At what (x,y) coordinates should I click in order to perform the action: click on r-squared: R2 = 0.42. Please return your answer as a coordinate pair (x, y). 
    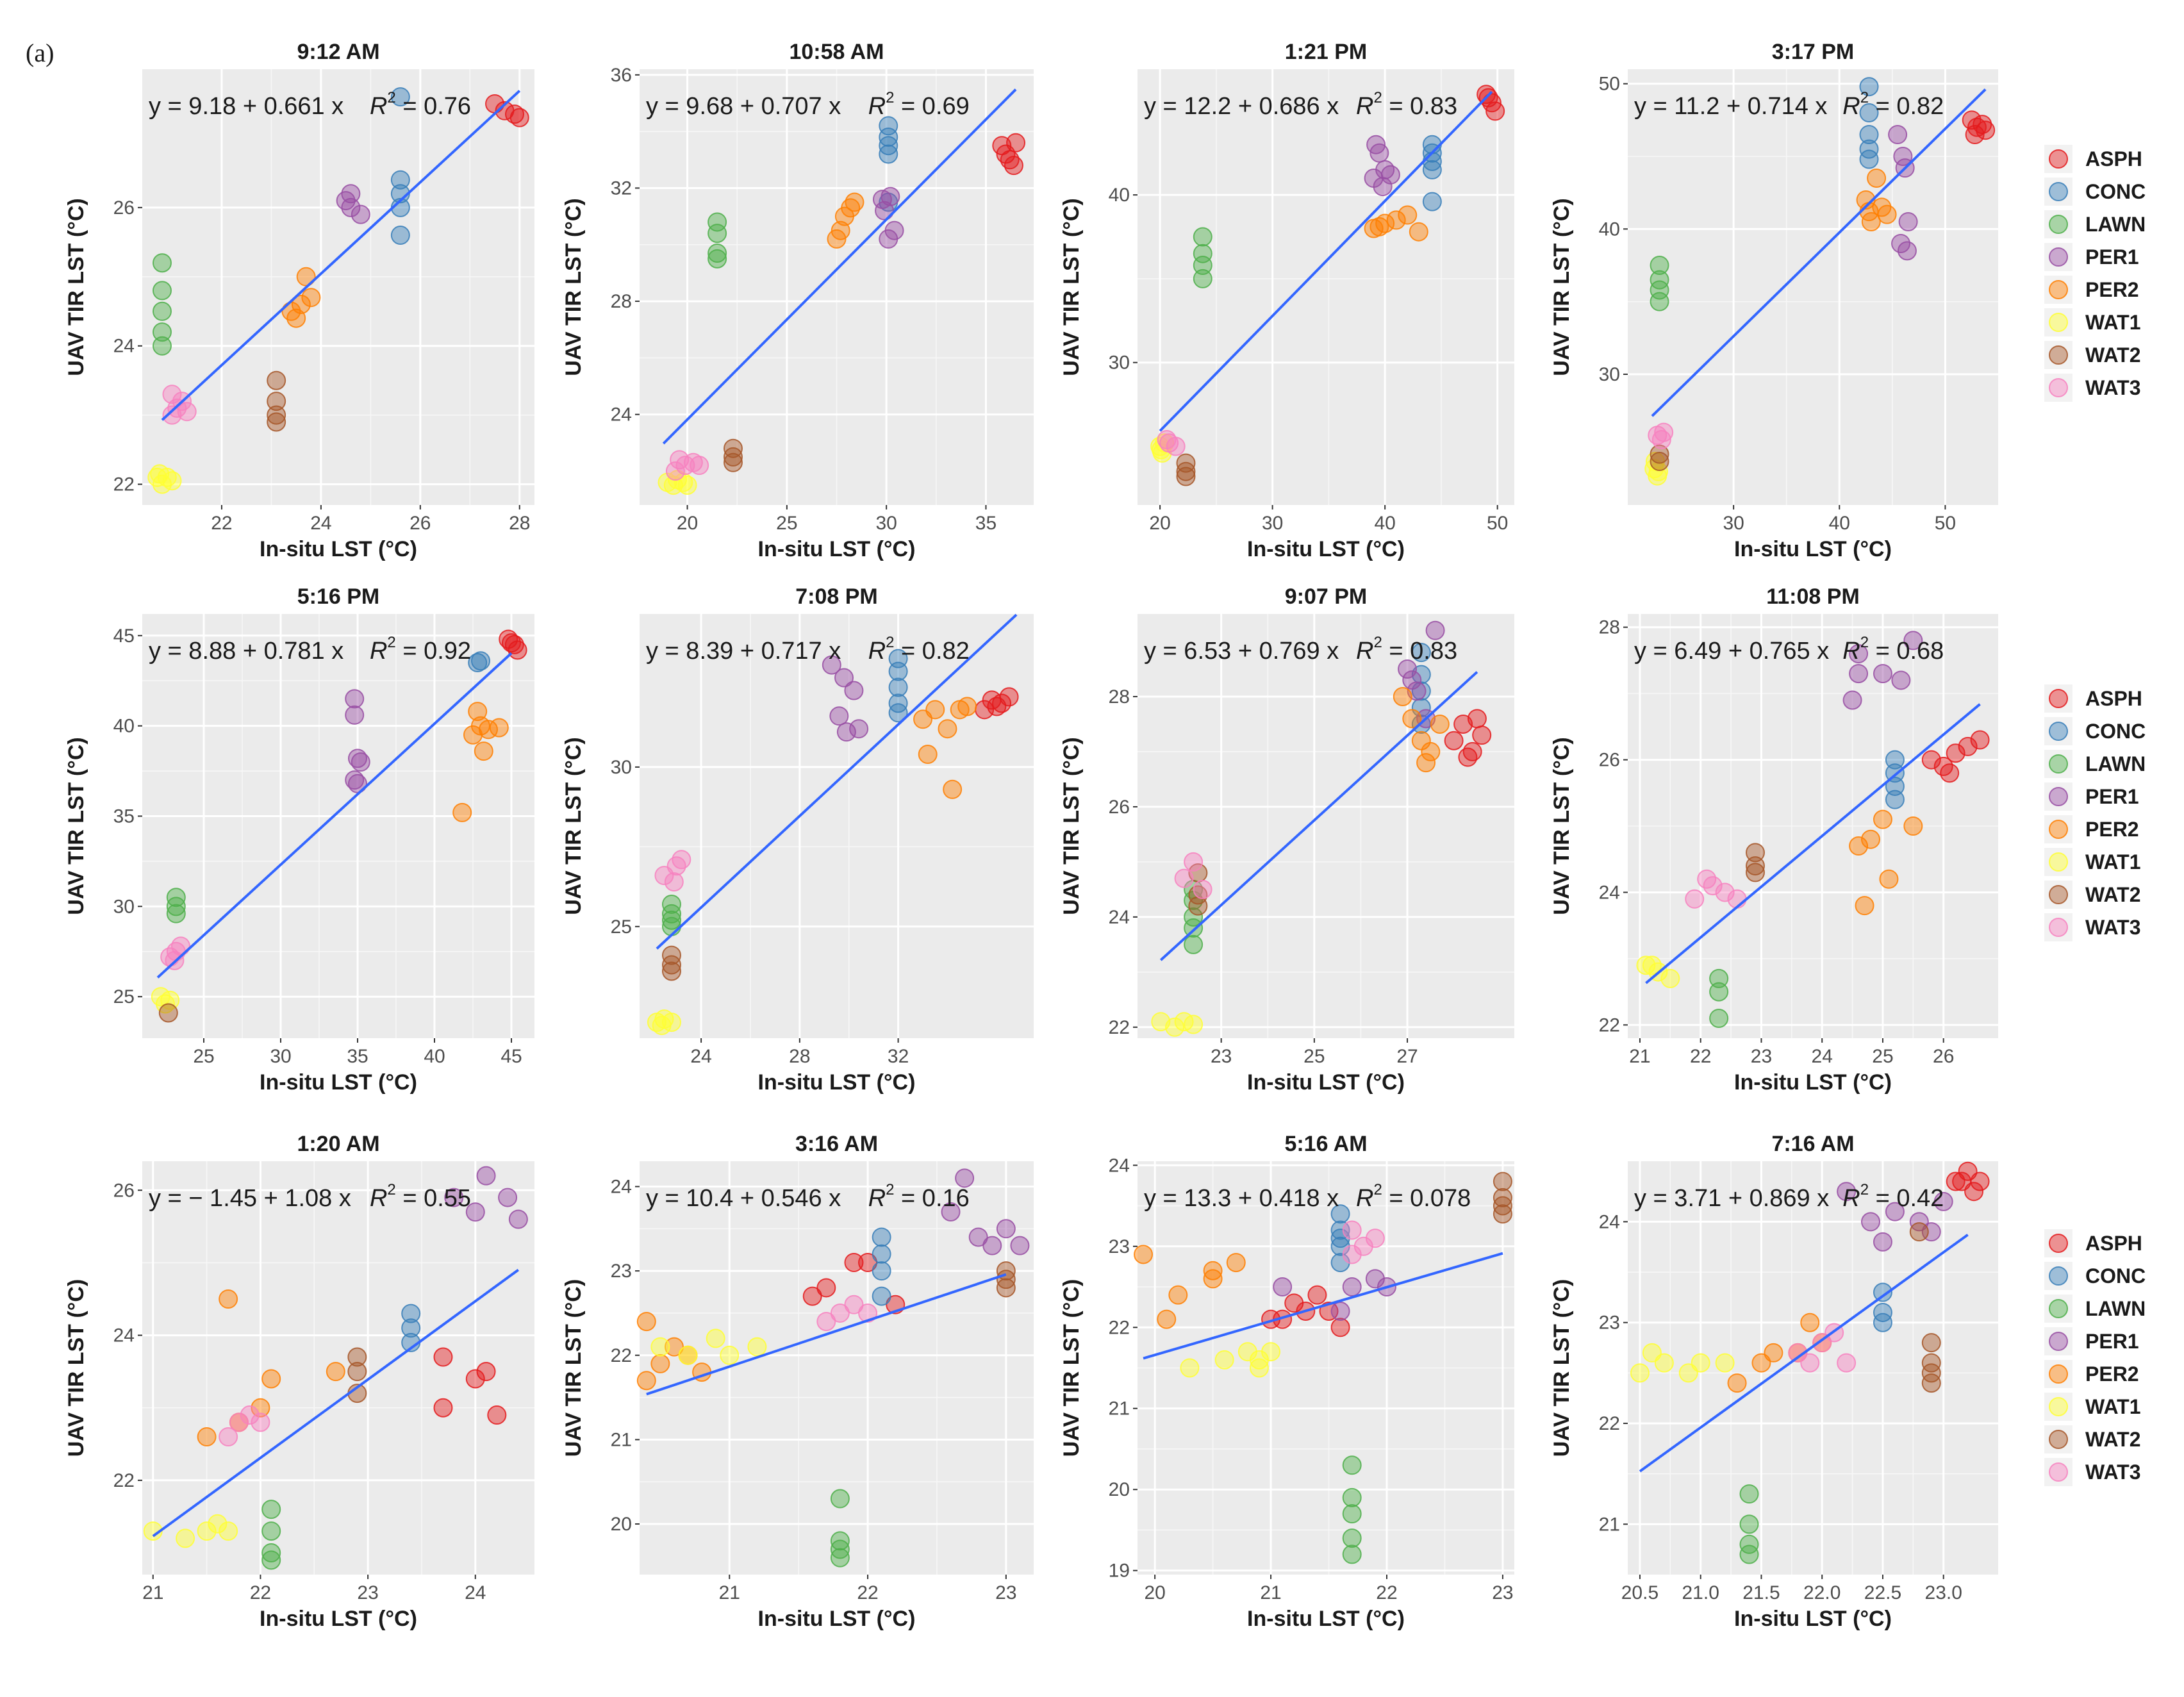
    Looking at the image, I should click on (1893, 1196).